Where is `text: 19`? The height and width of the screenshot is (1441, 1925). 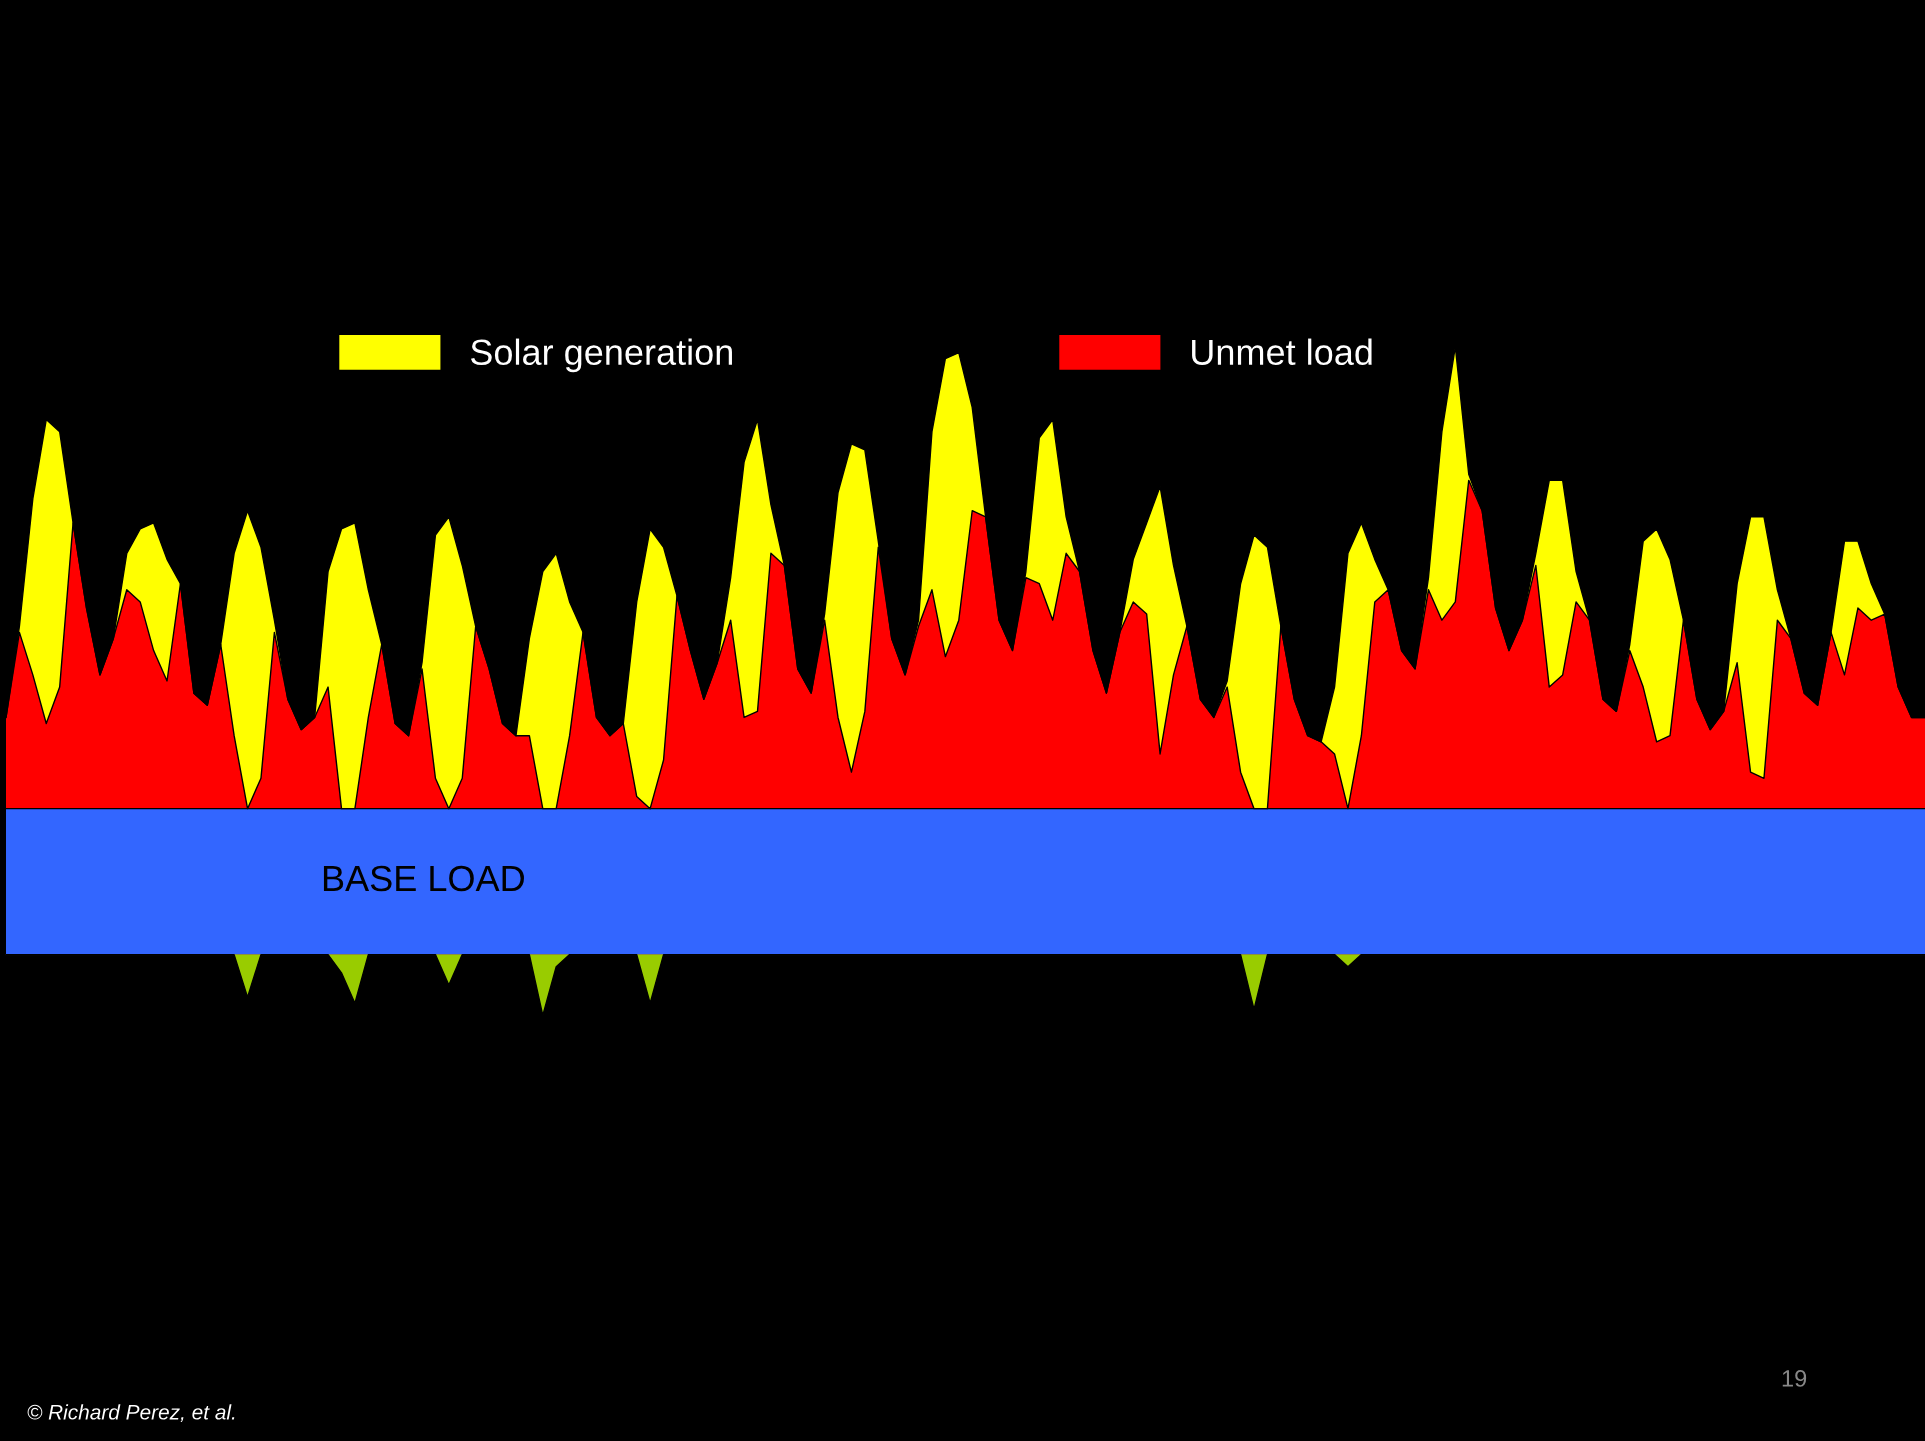
text: 19 is located at coordinates (1794, 1378).